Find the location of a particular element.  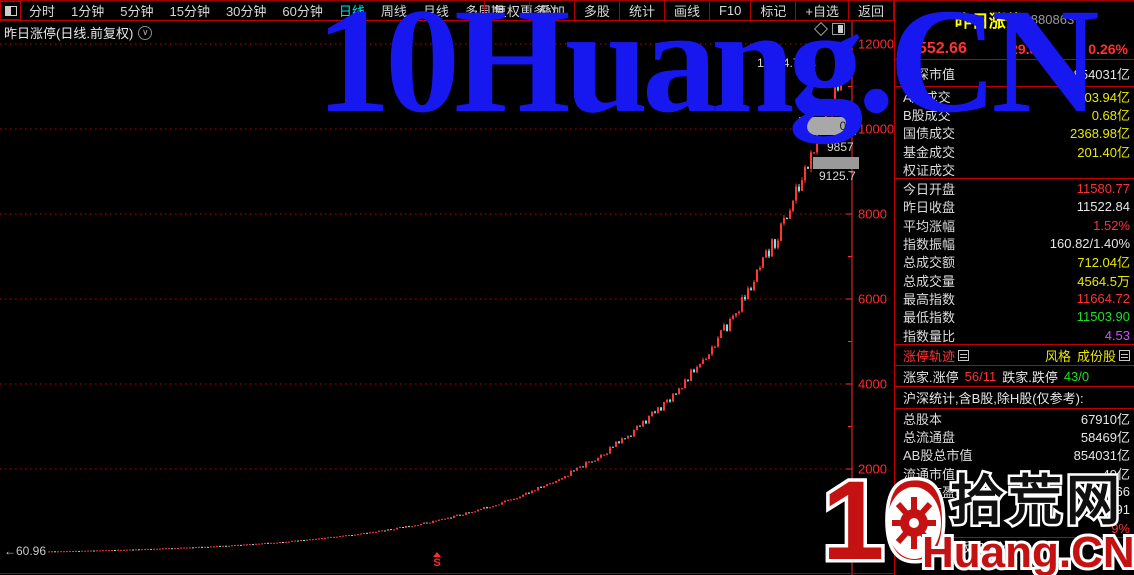

period-tab-分时: 分时 is located at coordinates (42, 11).